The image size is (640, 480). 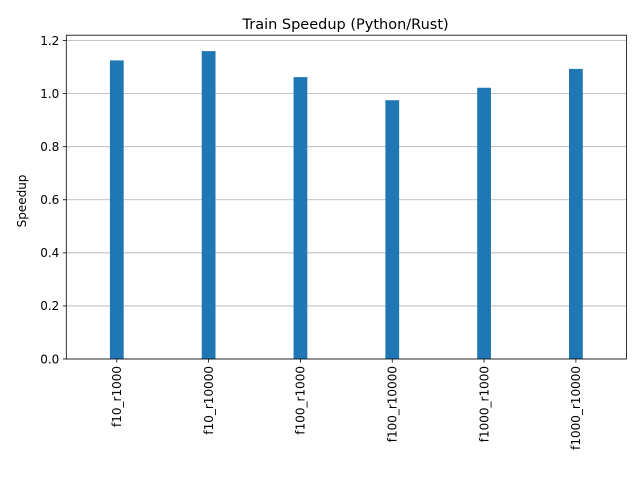 What do you see at coordinates (49, 253) in the screenshot?
I see `y-tick-label: 0.4` at bounding box center [49, 253].